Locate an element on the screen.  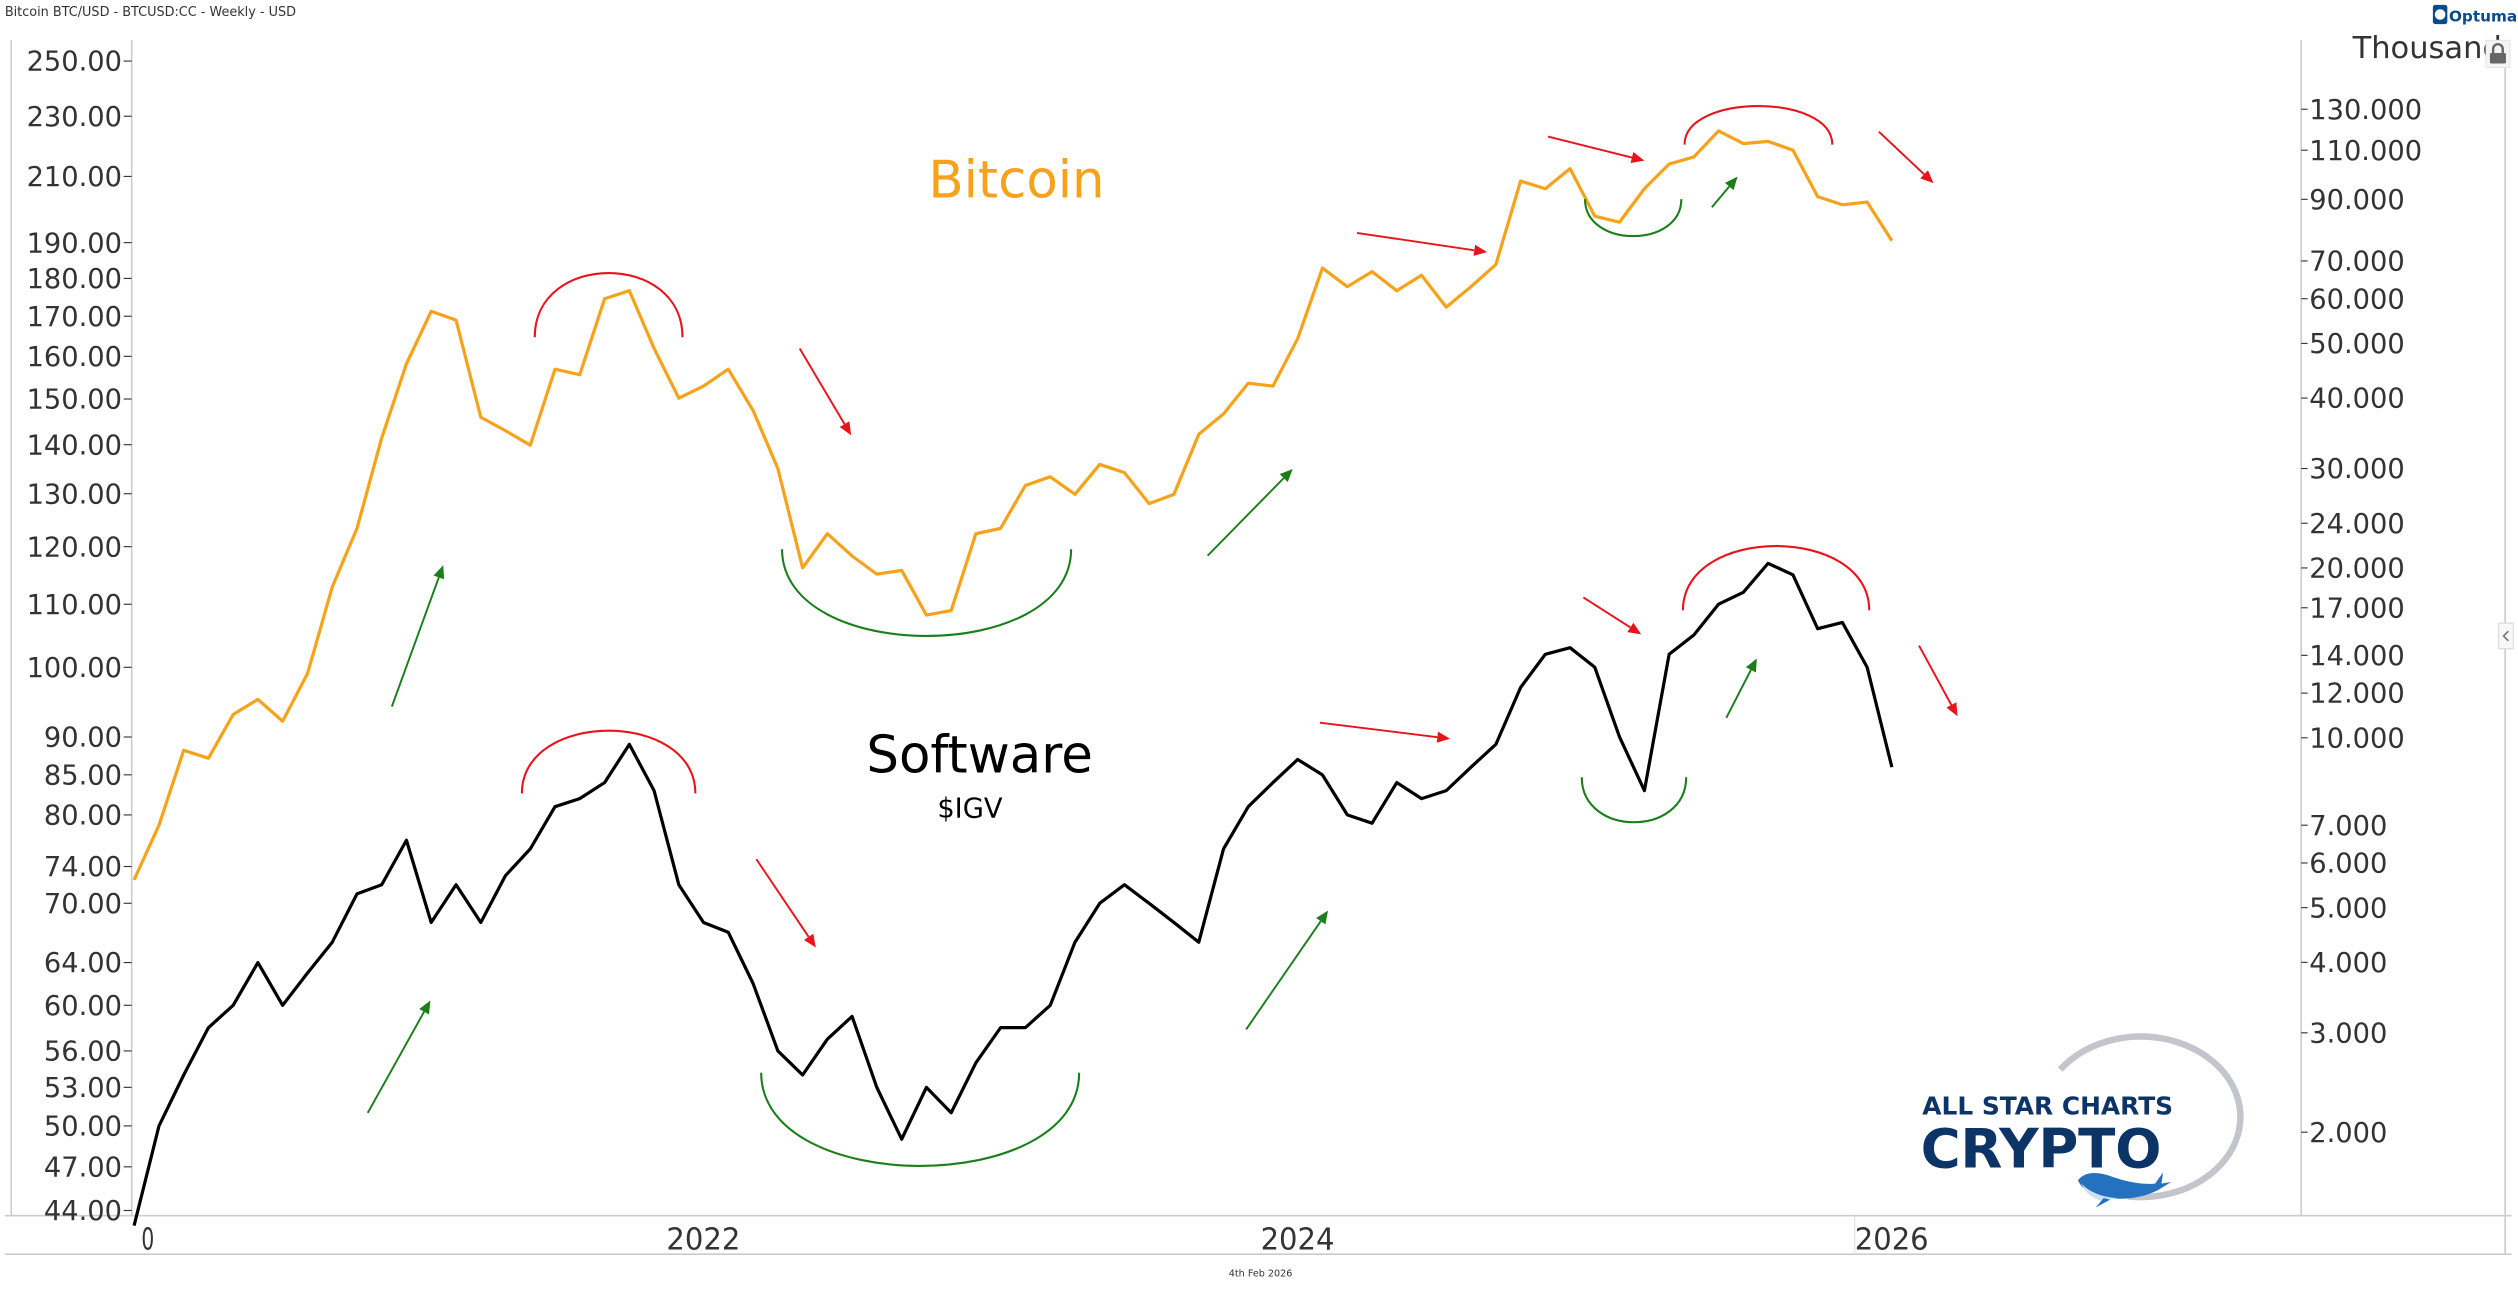
lock-button is located at coordinates (2498, 53).